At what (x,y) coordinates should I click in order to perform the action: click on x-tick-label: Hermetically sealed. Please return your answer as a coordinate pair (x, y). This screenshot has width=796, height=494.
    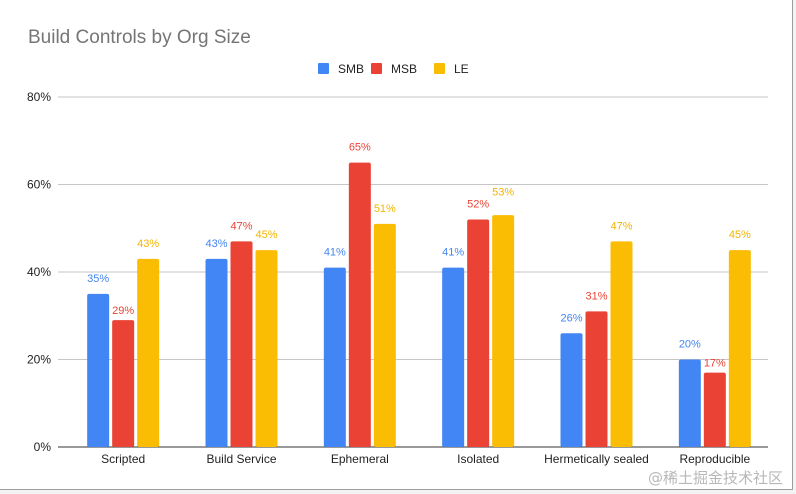
    Looking at the image, I should click on (596, 459).